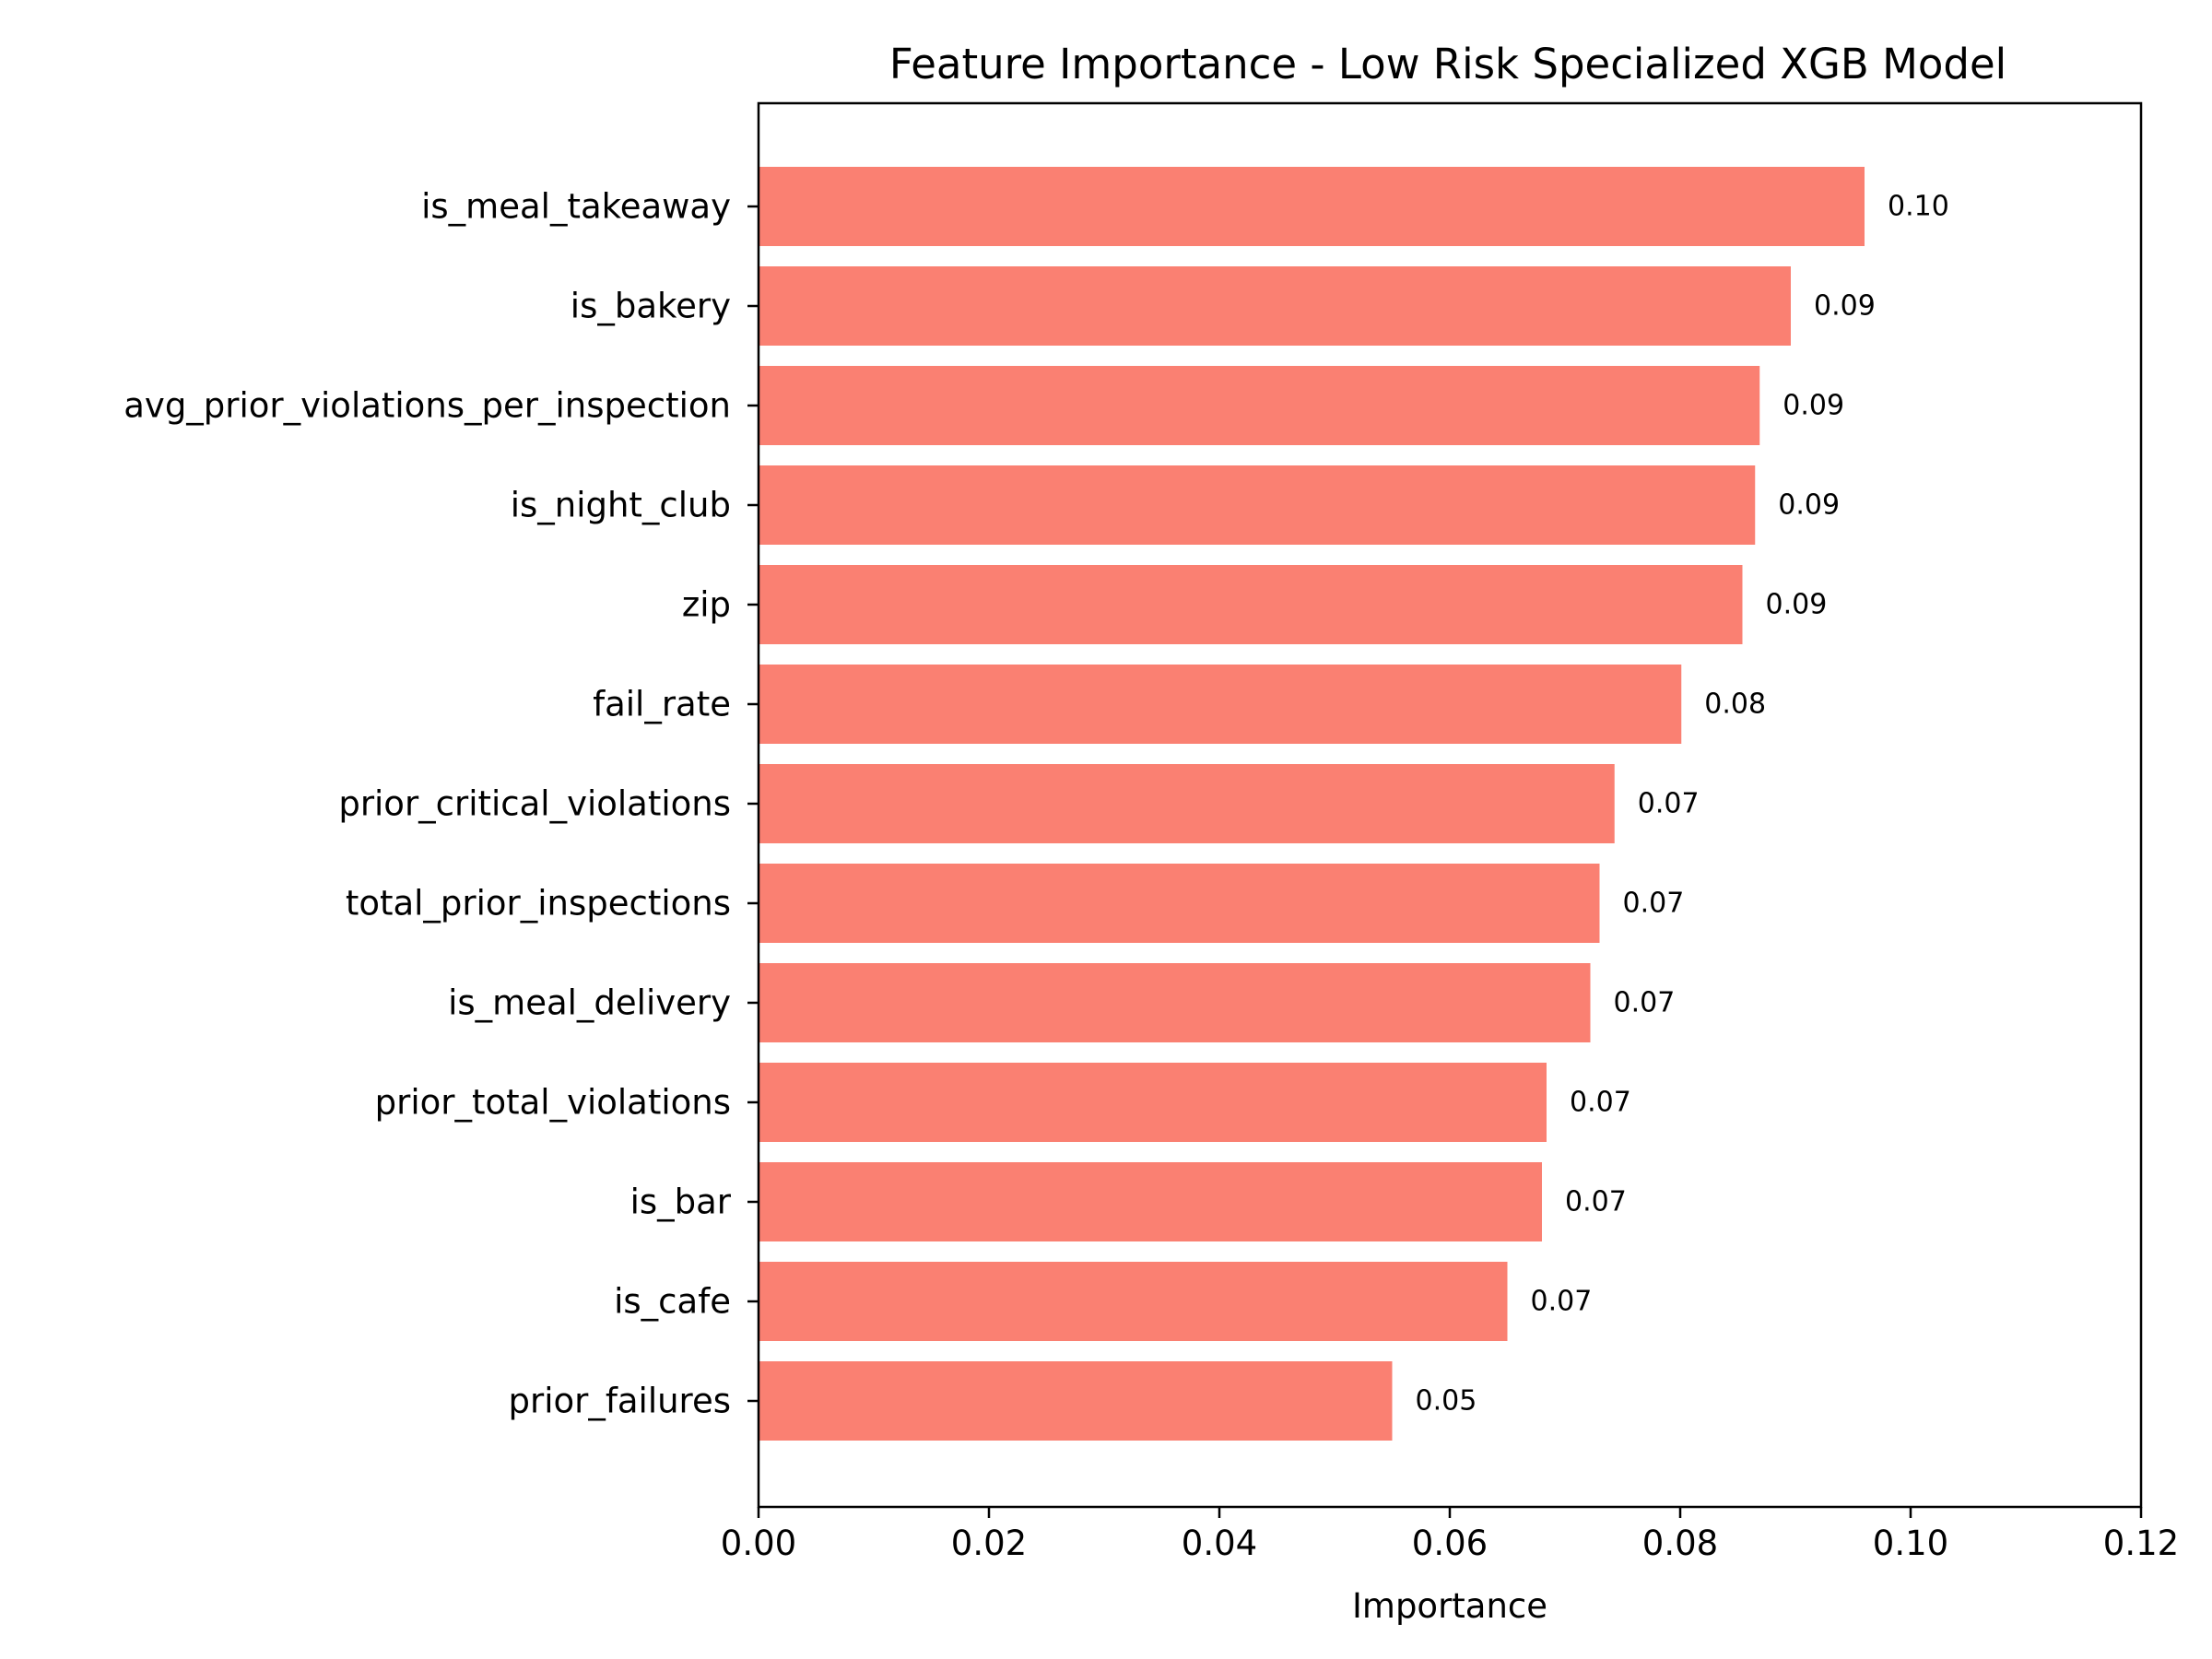 This screenshot has height=1659, width=2212. What do you see at coordinates (662, 704) in the screenshot?
I see `y-tick-label: fail_rate` at bounding box center [662, 704].